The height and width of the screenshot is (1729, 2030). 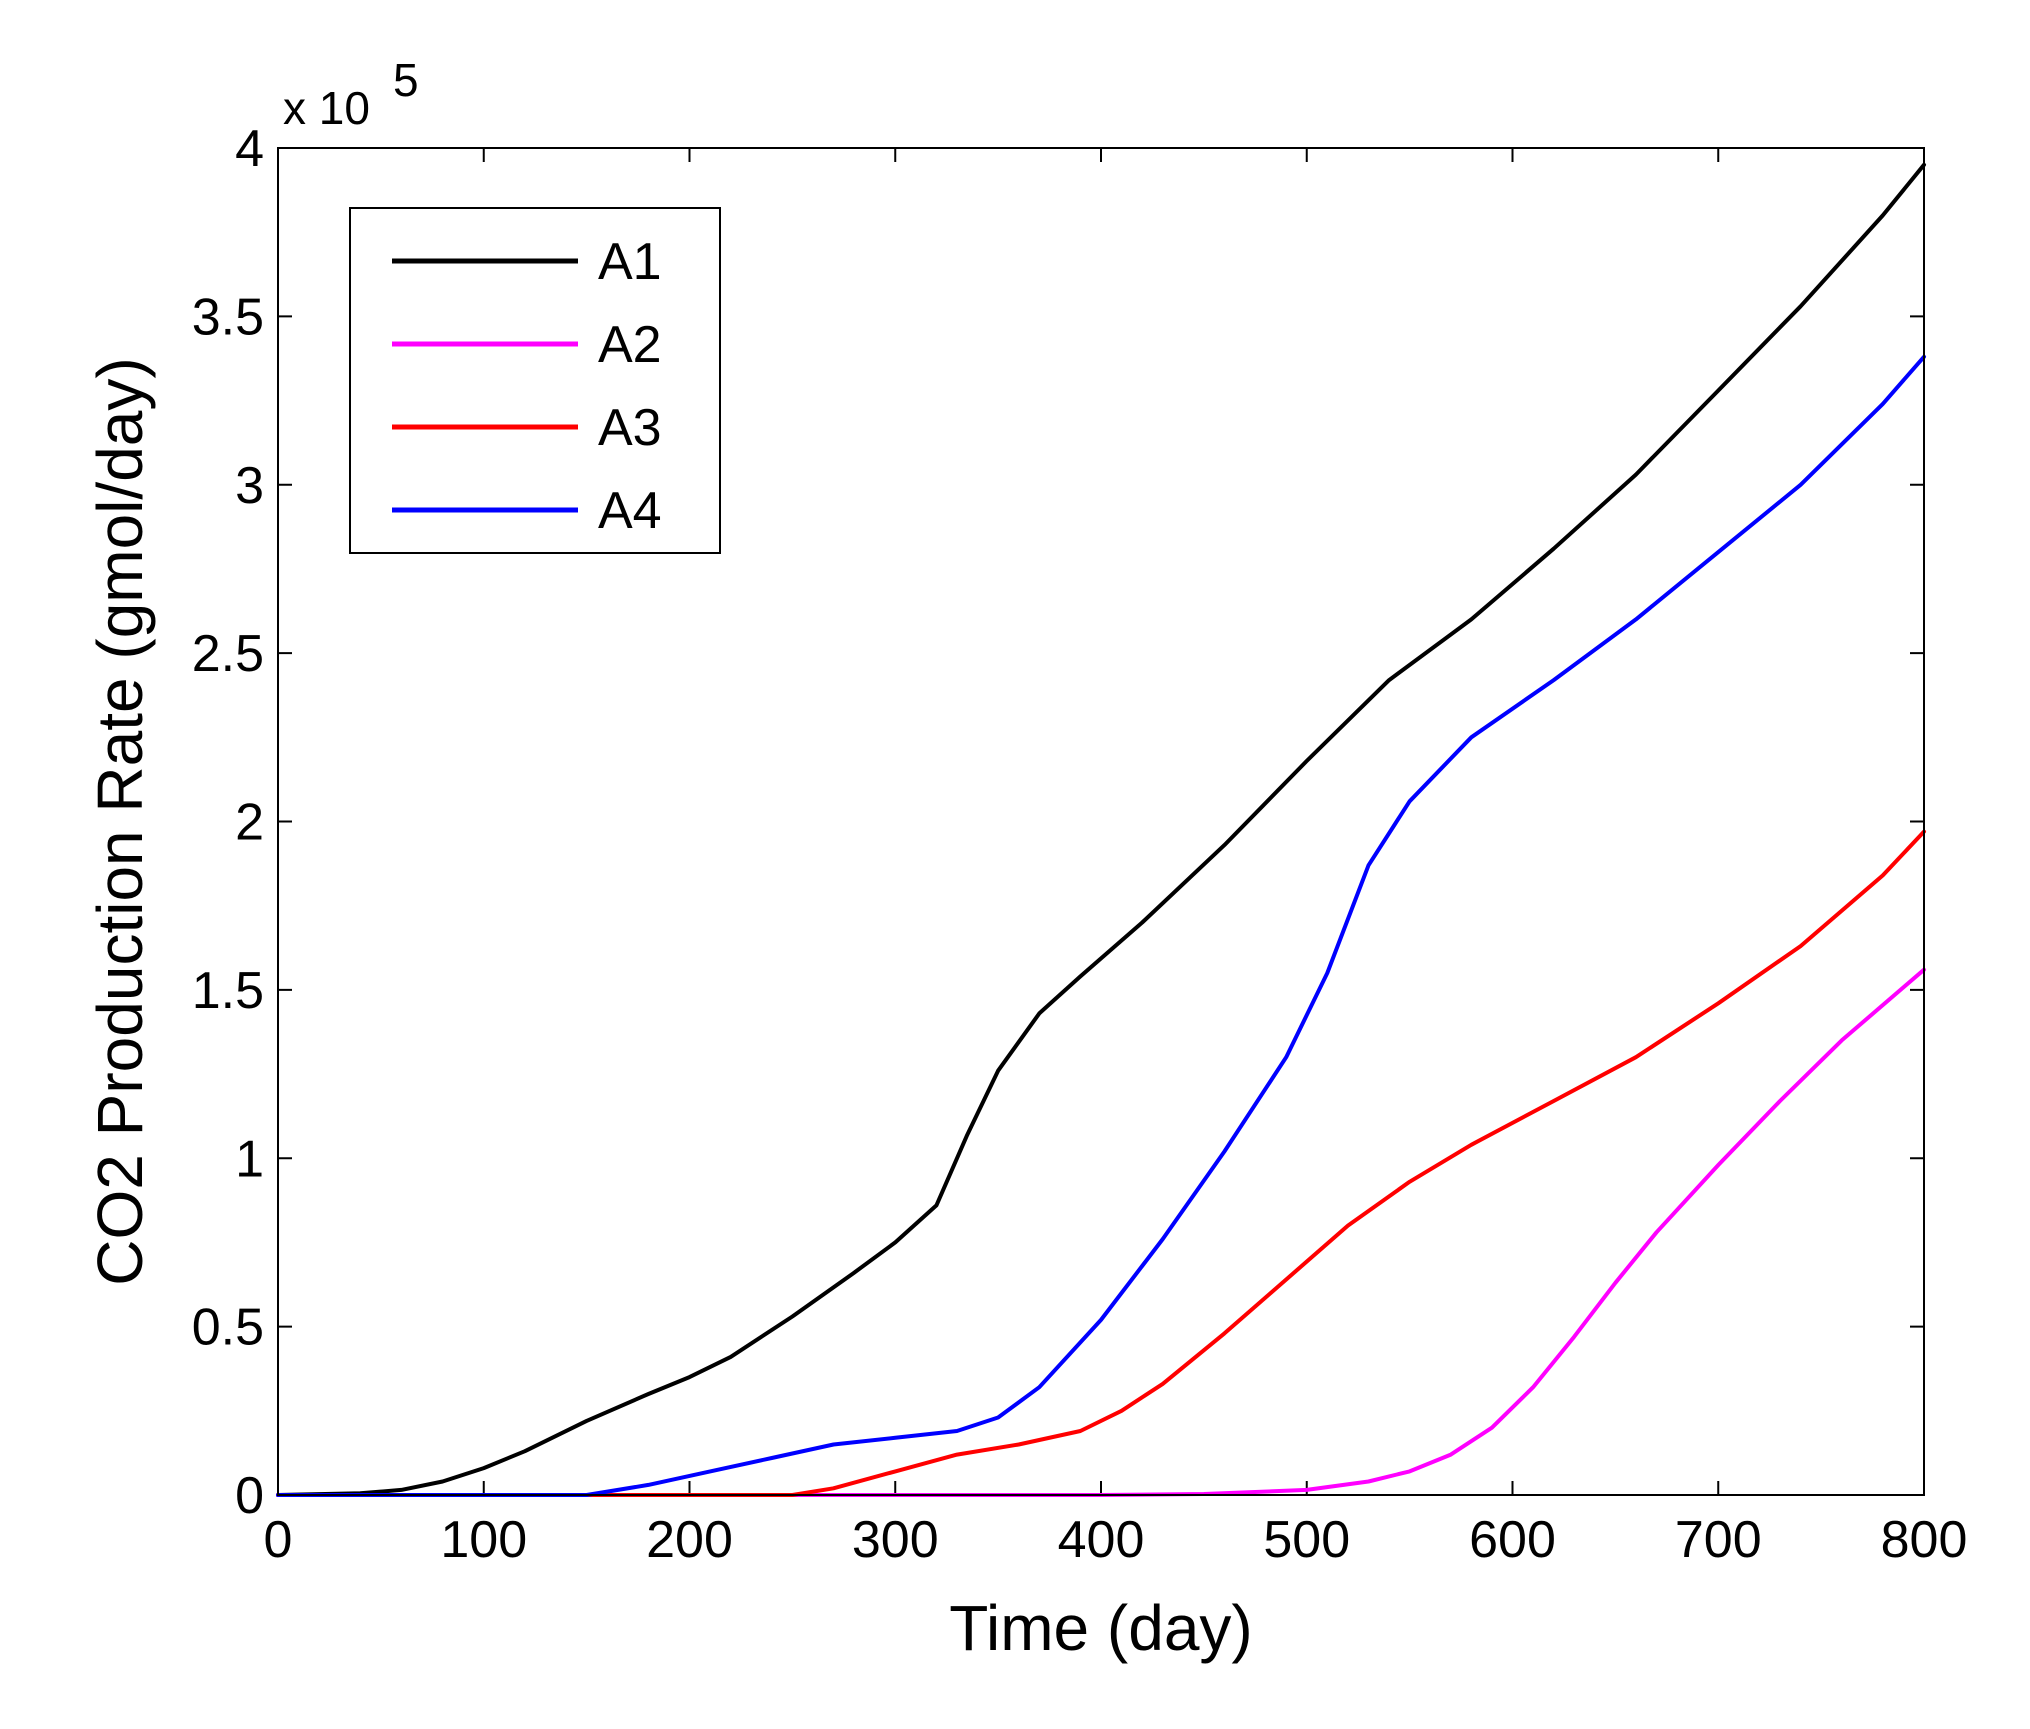 What do you see at coordinates (1100, 1628) in the screenshot?
I see `x-axis-title: Time (day)` at bounding box center [1100, 1628].